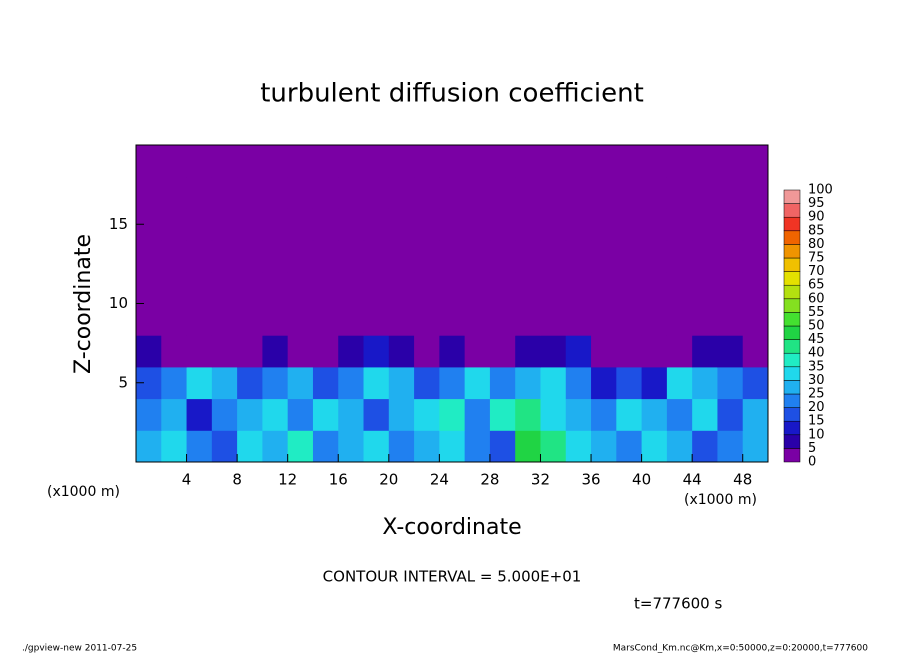  I want to click on colorbar-label: 90, so click(816, 217).